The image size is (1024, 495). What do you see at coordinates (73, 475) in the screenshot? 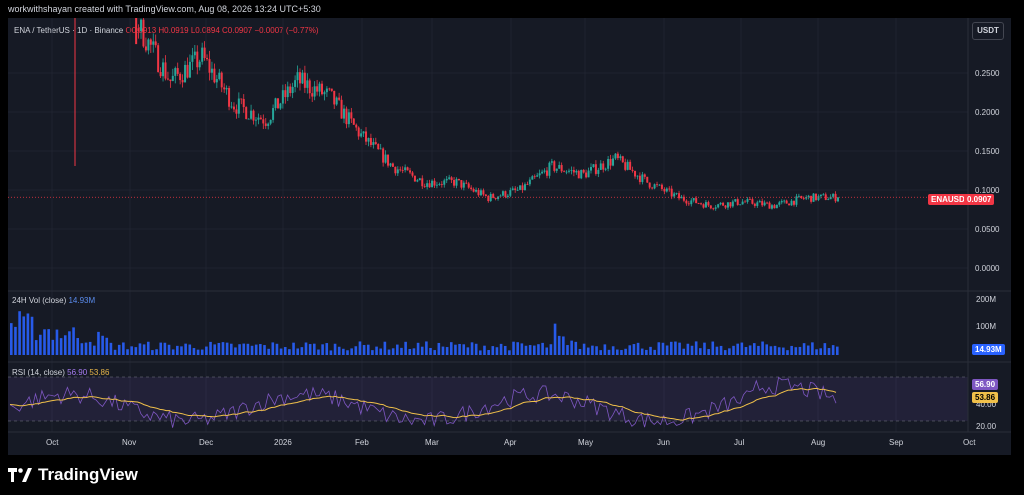
I see `tradingview-logo: TradingView` at bounding box center [73, 475].